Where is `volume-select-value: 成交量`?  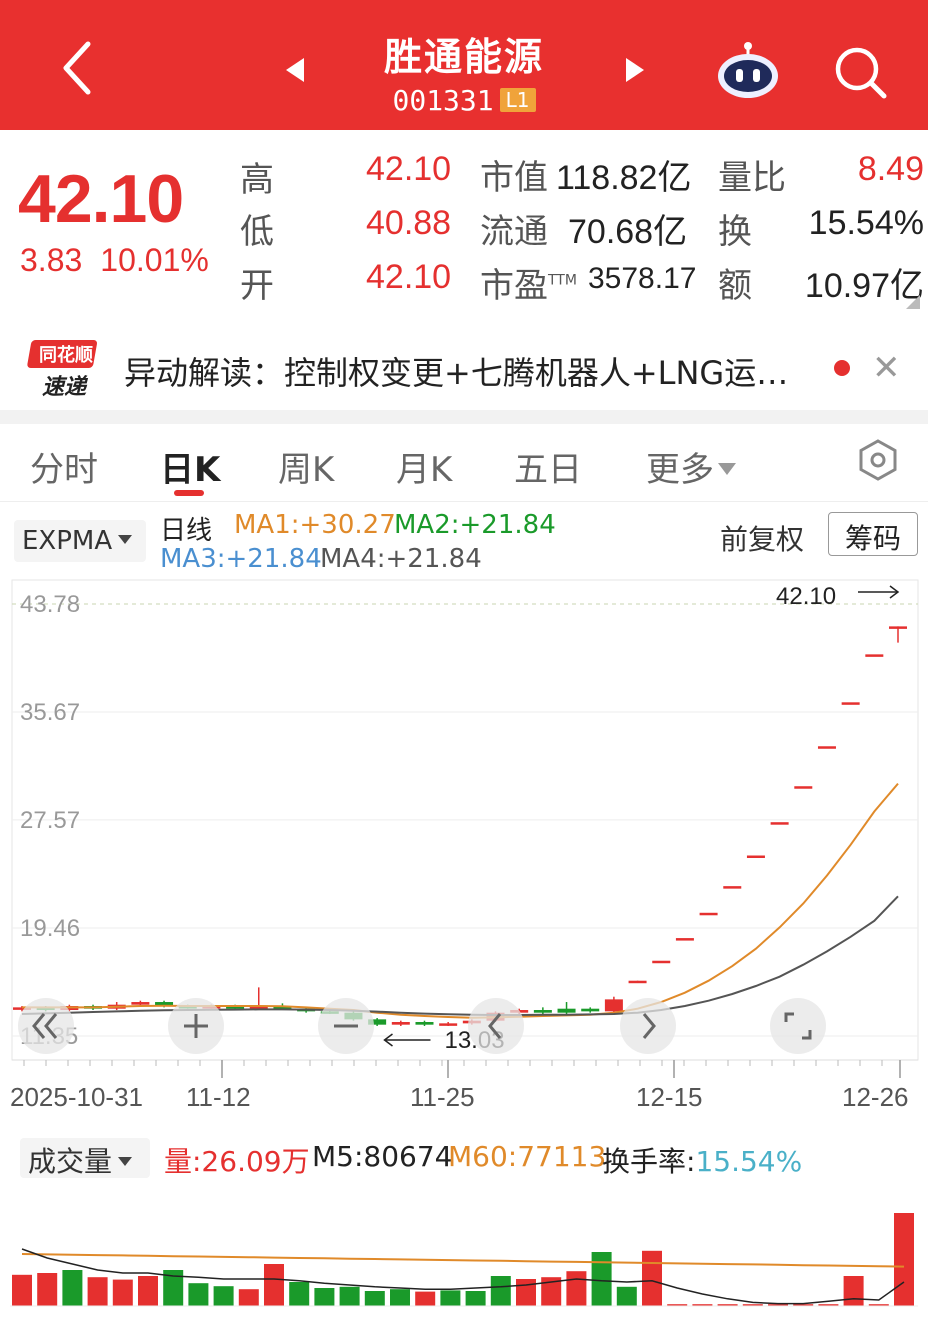 volume-select-value: 成交量 is located at coordinates (70, 1161).